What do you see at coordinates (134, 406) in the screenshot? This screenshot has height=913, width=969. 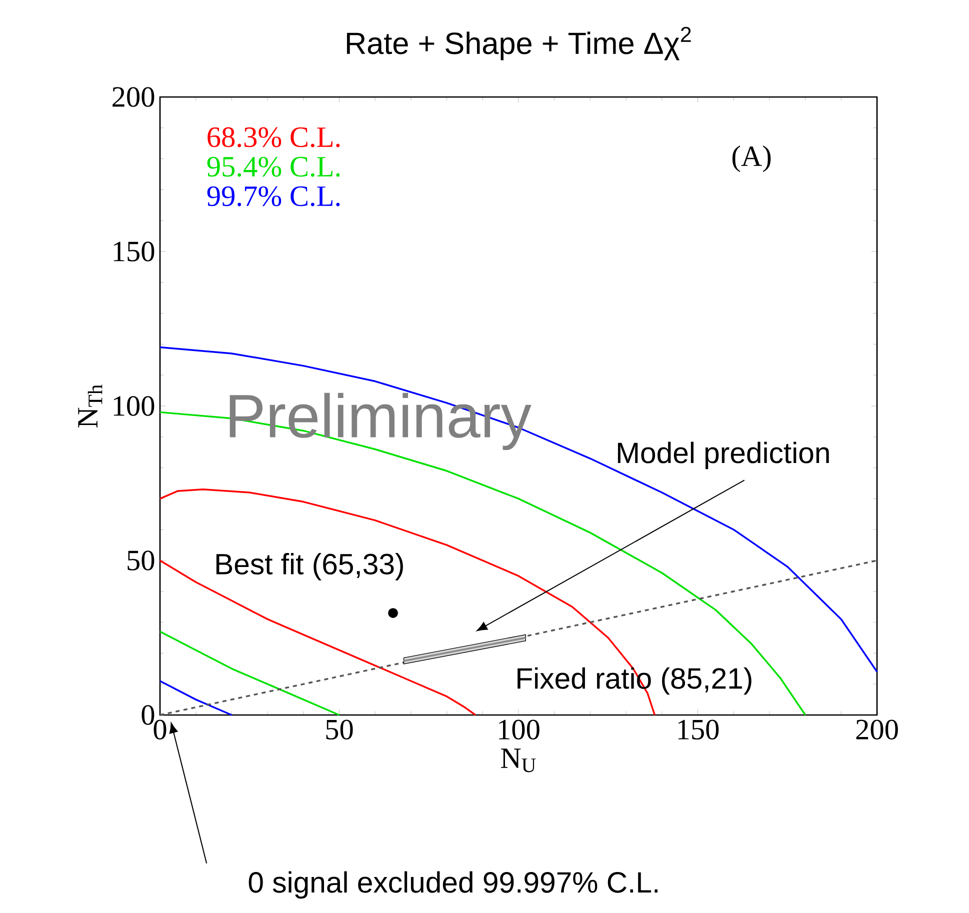 I see `y-tick-label: 100` at bounding box center [134, 406].